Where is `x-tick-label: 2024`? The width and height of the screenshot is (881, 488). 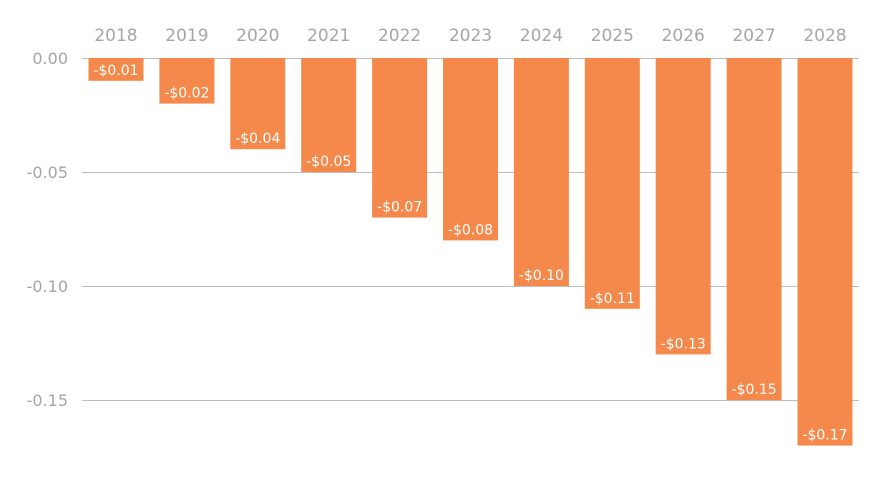 x-tick-label: 2024 is located at coordinates (541, 36).